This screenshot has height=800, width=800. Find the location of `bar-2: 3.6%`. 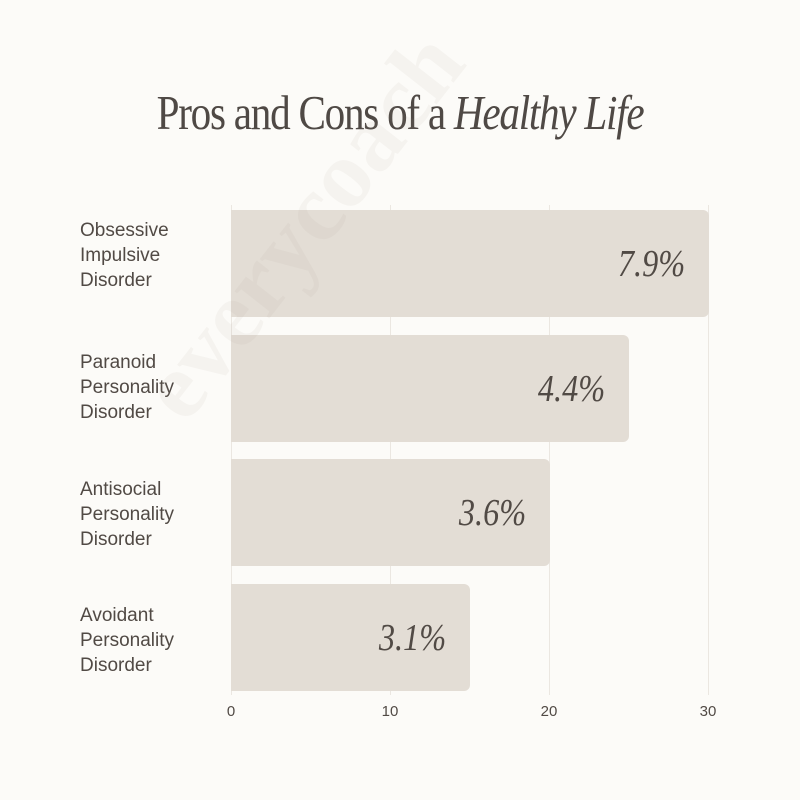

bar-2: 3.6% is located at coordinates (390, 512).